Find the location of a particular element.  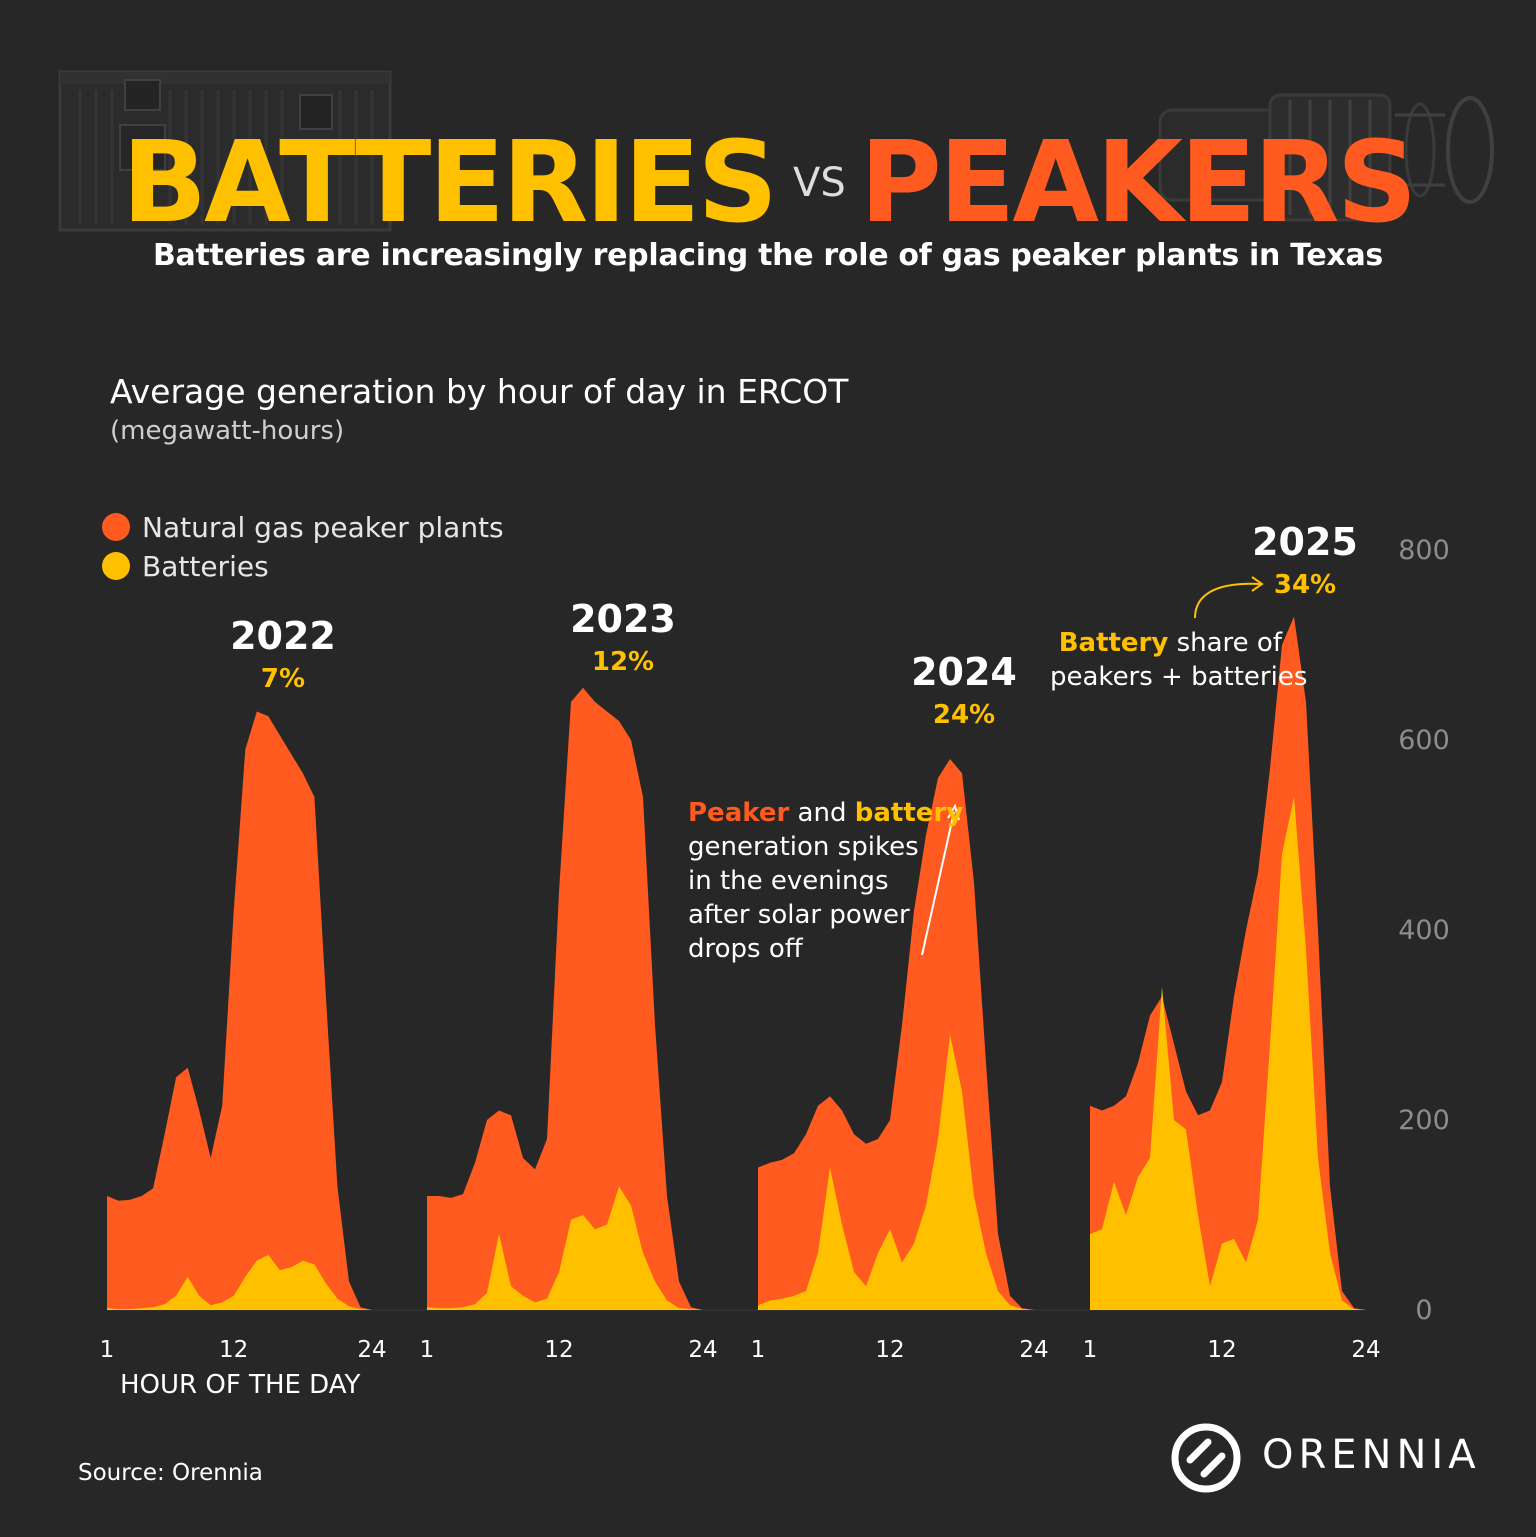

y-tick-label-0: 0 is located at coordinates (1423, 1310).